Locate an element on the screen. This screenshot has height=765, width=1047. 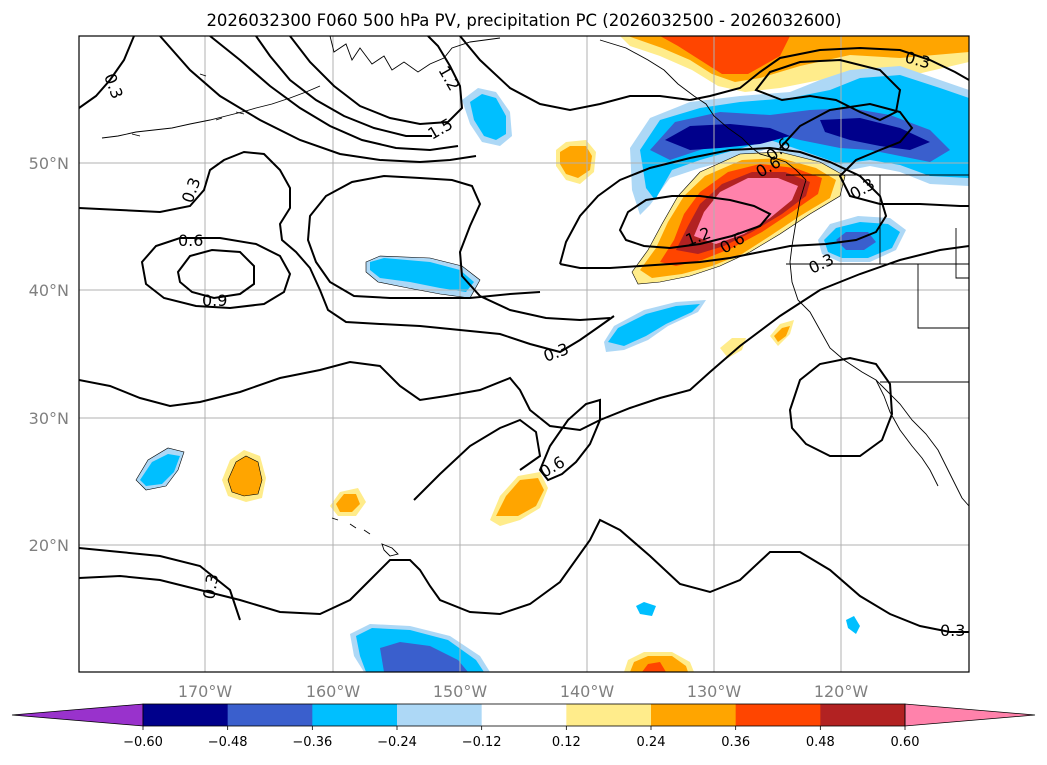
pv-contour-06-ring is located at coordinates (216, 273).